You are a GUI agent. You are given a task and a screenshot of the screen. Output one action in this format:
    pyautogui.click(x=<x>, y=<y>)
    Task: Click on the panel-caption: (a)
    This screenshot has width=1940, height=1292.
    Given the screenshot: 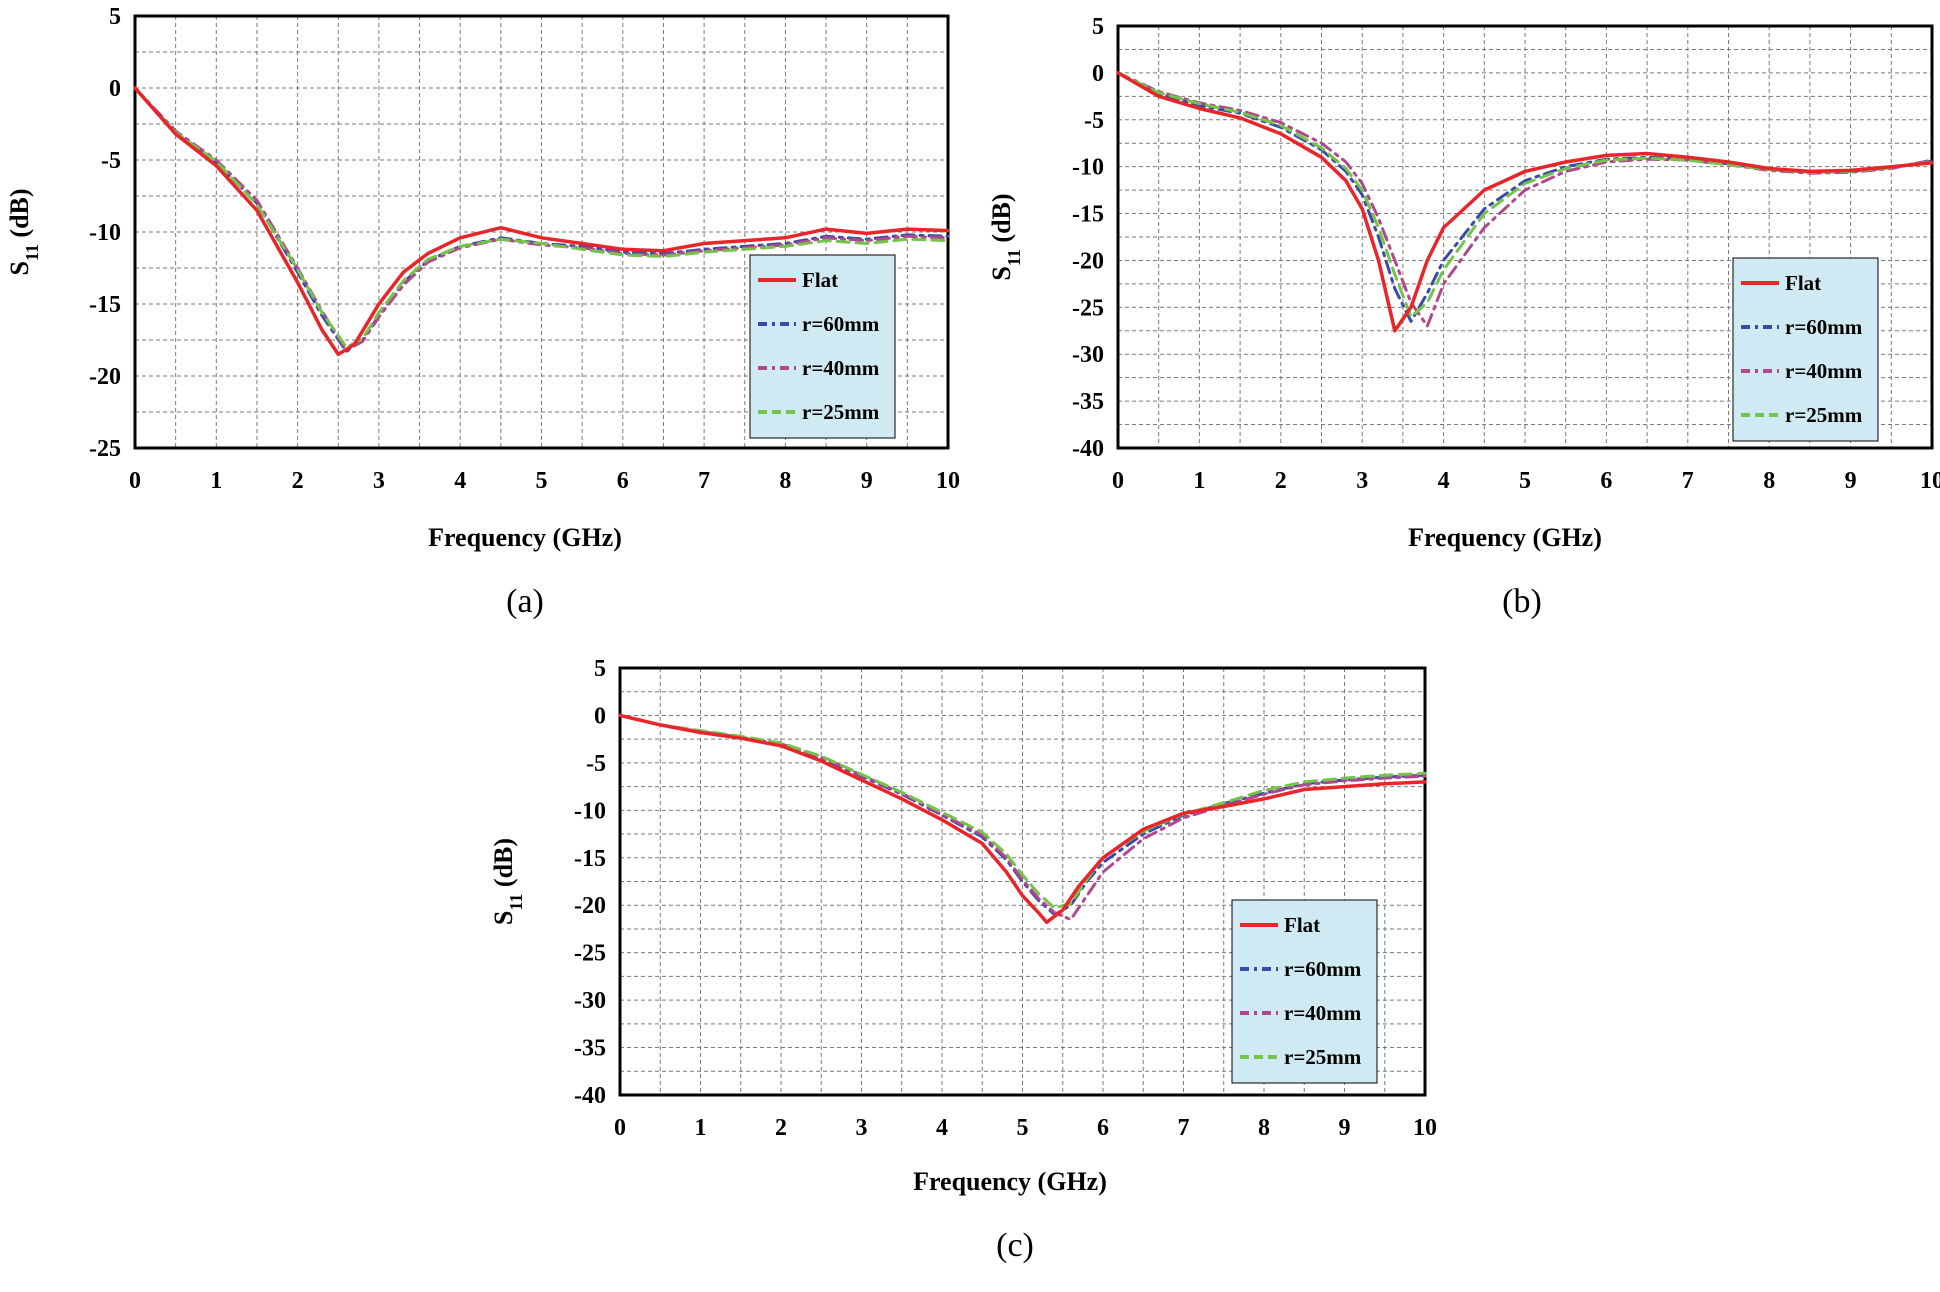 What is the action you would take?
    pyautogui.click(x=525, y=601)
    